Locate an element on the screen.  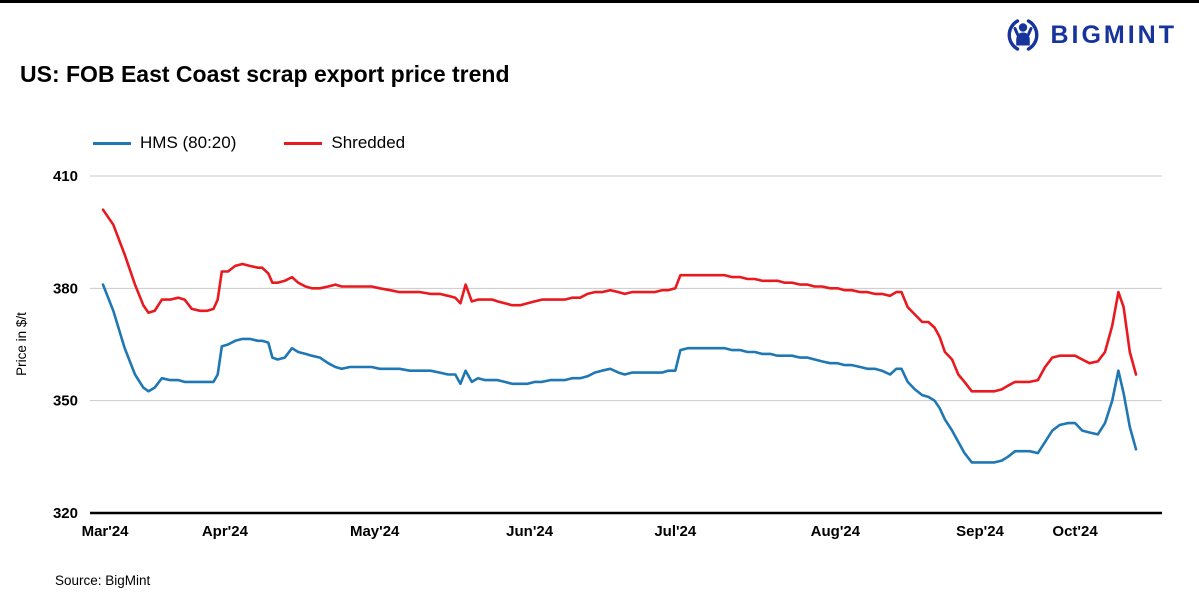
y-axis-title: Price in $/t is located at coordinates (21, 344).